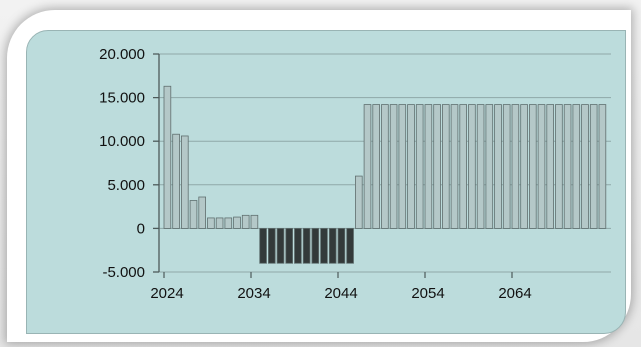  Describe the element at coordinates (122, 163) in the screenshot. I see `y-axis-labels: 20.000 15.000 10.000 5.000 0 -5.000` at that location.